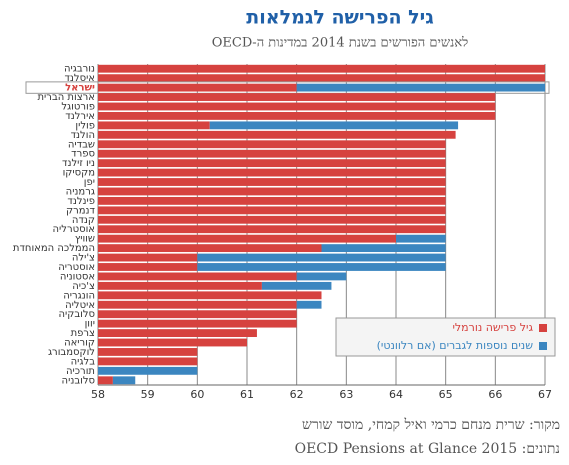 This screenshot has width=569, height=465. What do you see at coordinates (427, 449) in the screenshot?
I see `source-note: נתונים: OECD Pensions at Glance 2015` at bounding box center [427, 449].